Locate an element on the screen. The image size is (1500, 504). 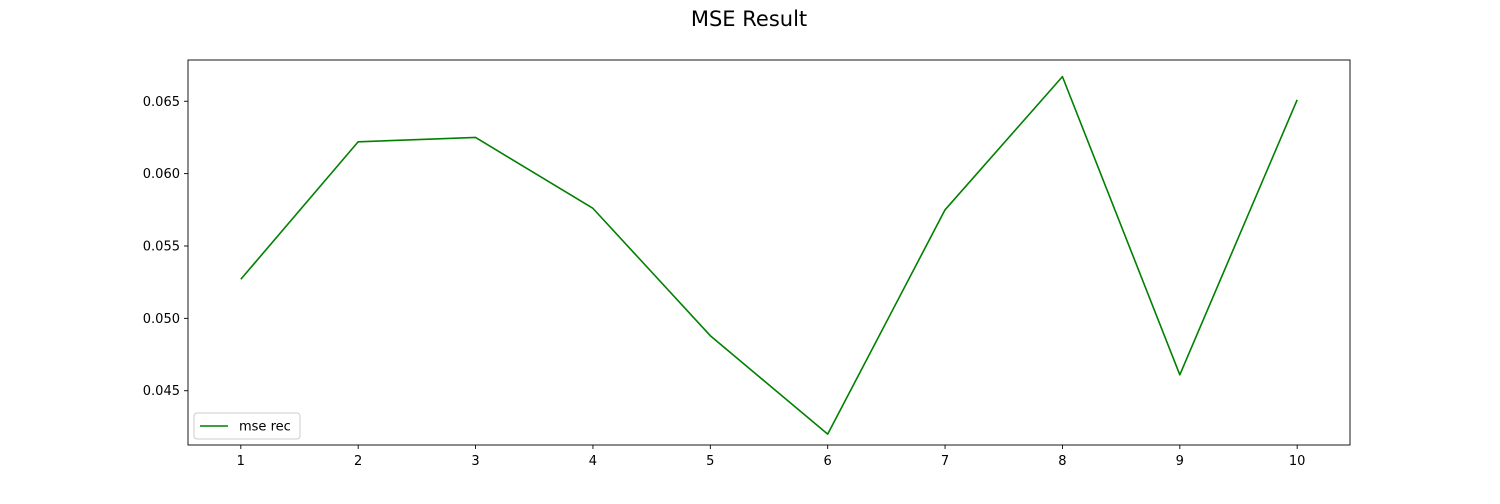
x-tick-label: 6 is located at coordinates (828, 461).